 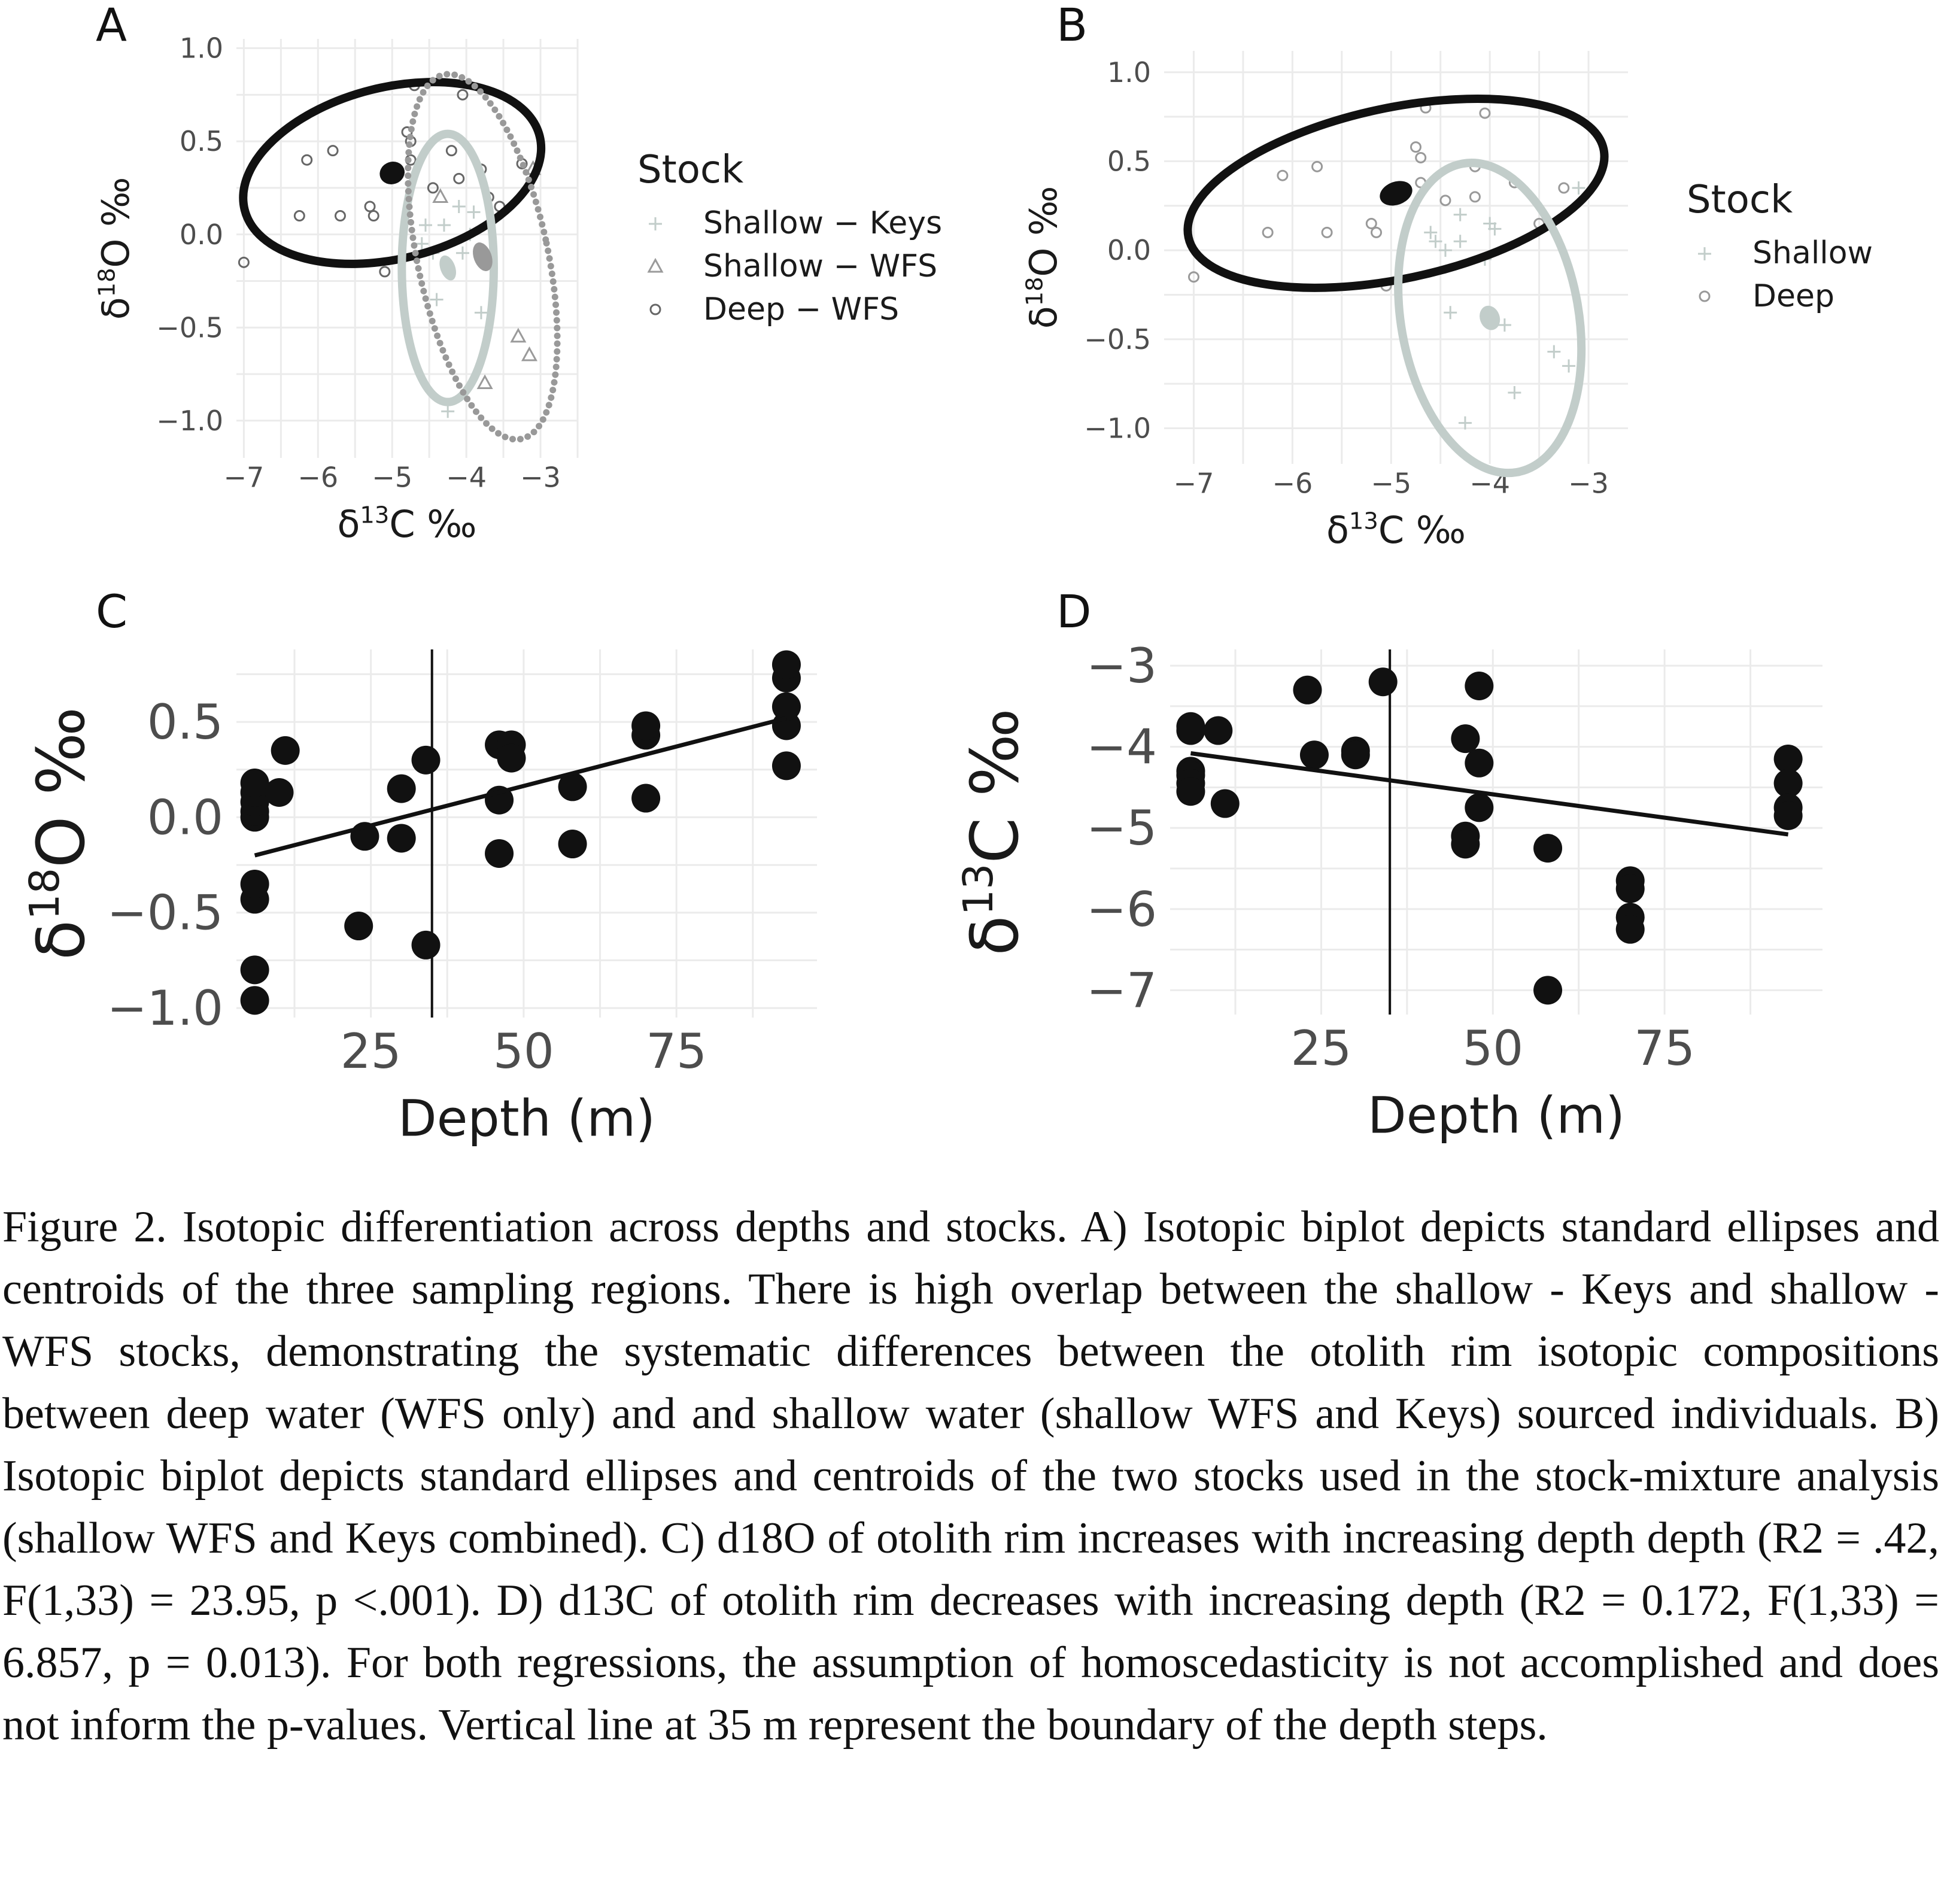 I want to click on standard-ellipse-deep-wfs, so click(x=392, y=173).